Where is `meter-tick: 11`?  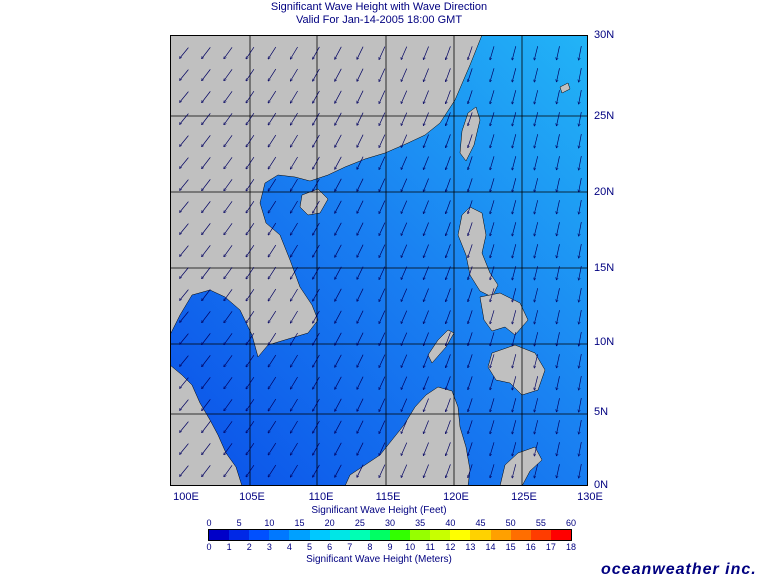 meter-tick: 11 is located at coordinates (430, 547).